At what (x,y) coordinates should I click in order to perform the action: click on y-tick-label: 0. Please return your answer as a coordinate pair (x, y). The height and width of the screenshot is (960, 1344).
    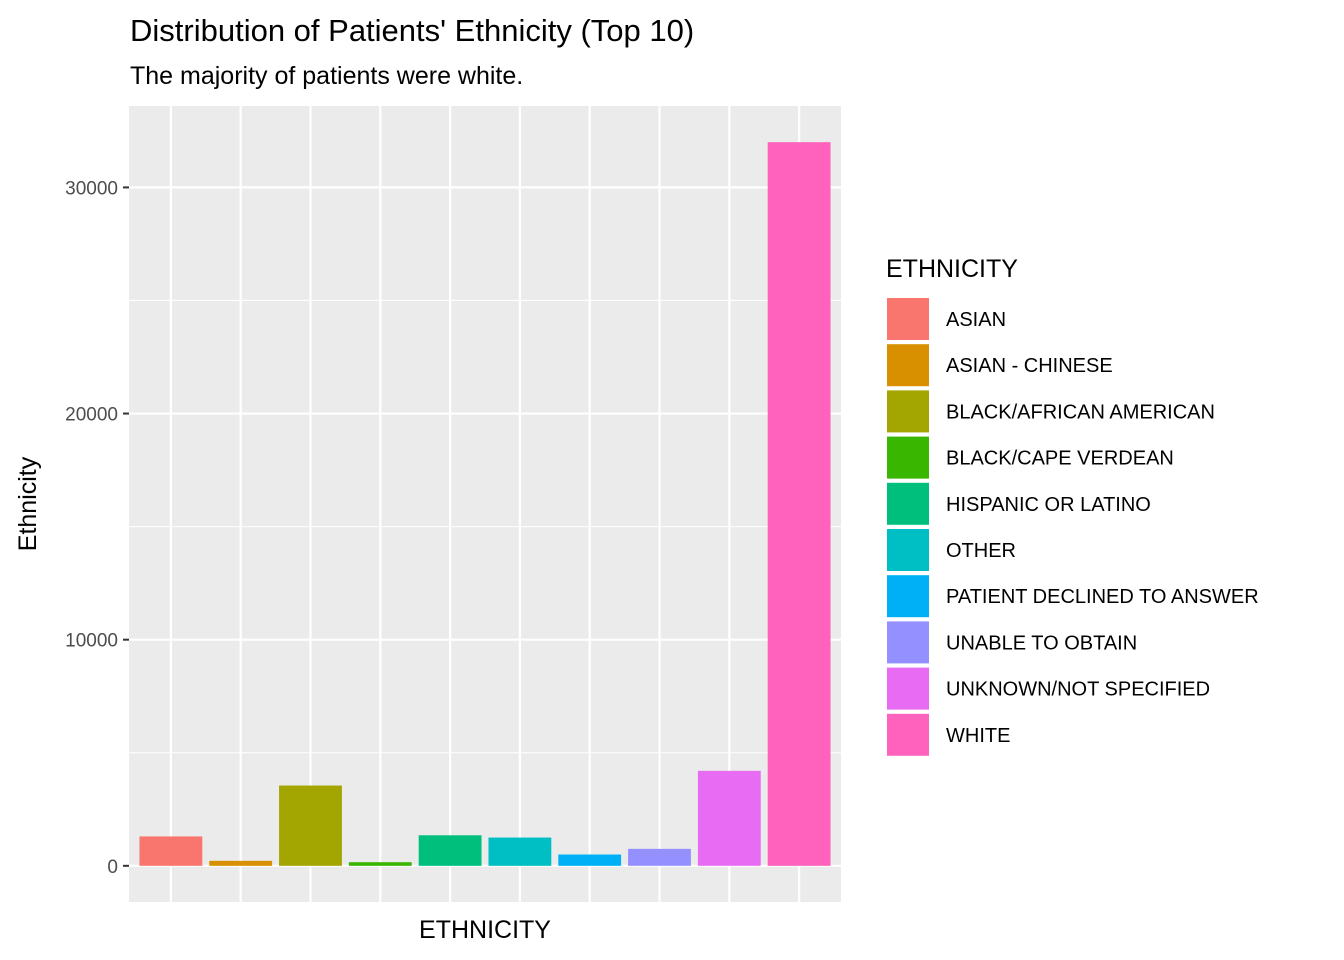
    Looking at the image, I should click on (112, 867).